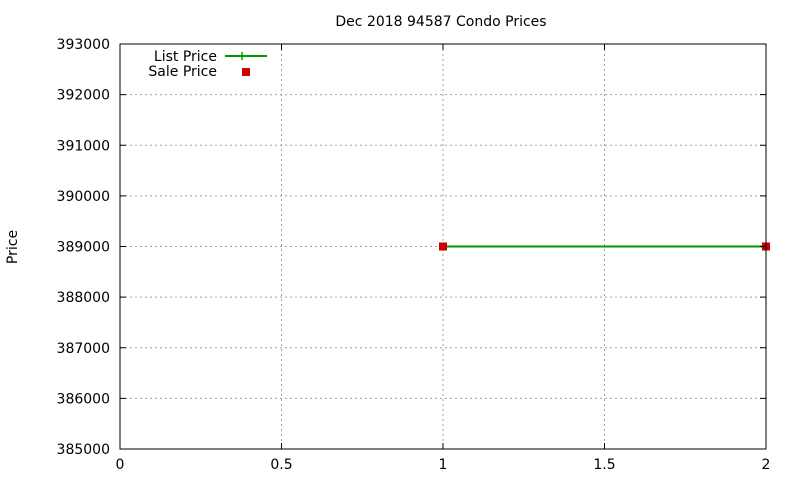 The image size is (800, 480). I want to click on legend-label-sale-price: Sale Price, so click(182, 72).